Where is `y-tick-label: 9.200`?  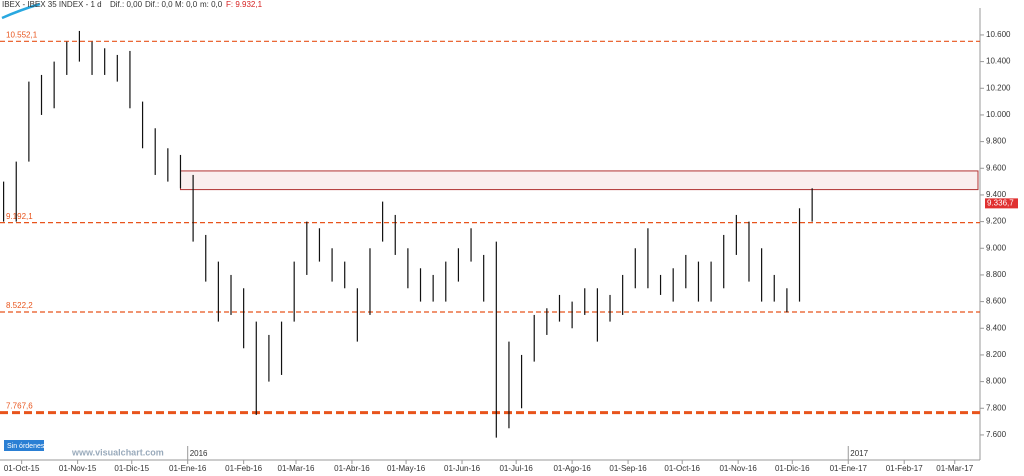
y-tick-label: 9.200 is located at coordinates (996, 221).